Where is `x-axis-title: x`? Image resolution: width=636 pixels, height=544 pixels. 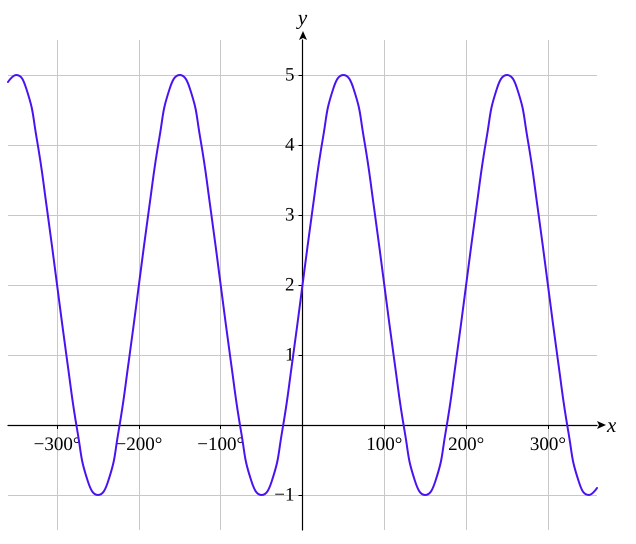 x-axis-title: x is located at coordinates (611, 425).